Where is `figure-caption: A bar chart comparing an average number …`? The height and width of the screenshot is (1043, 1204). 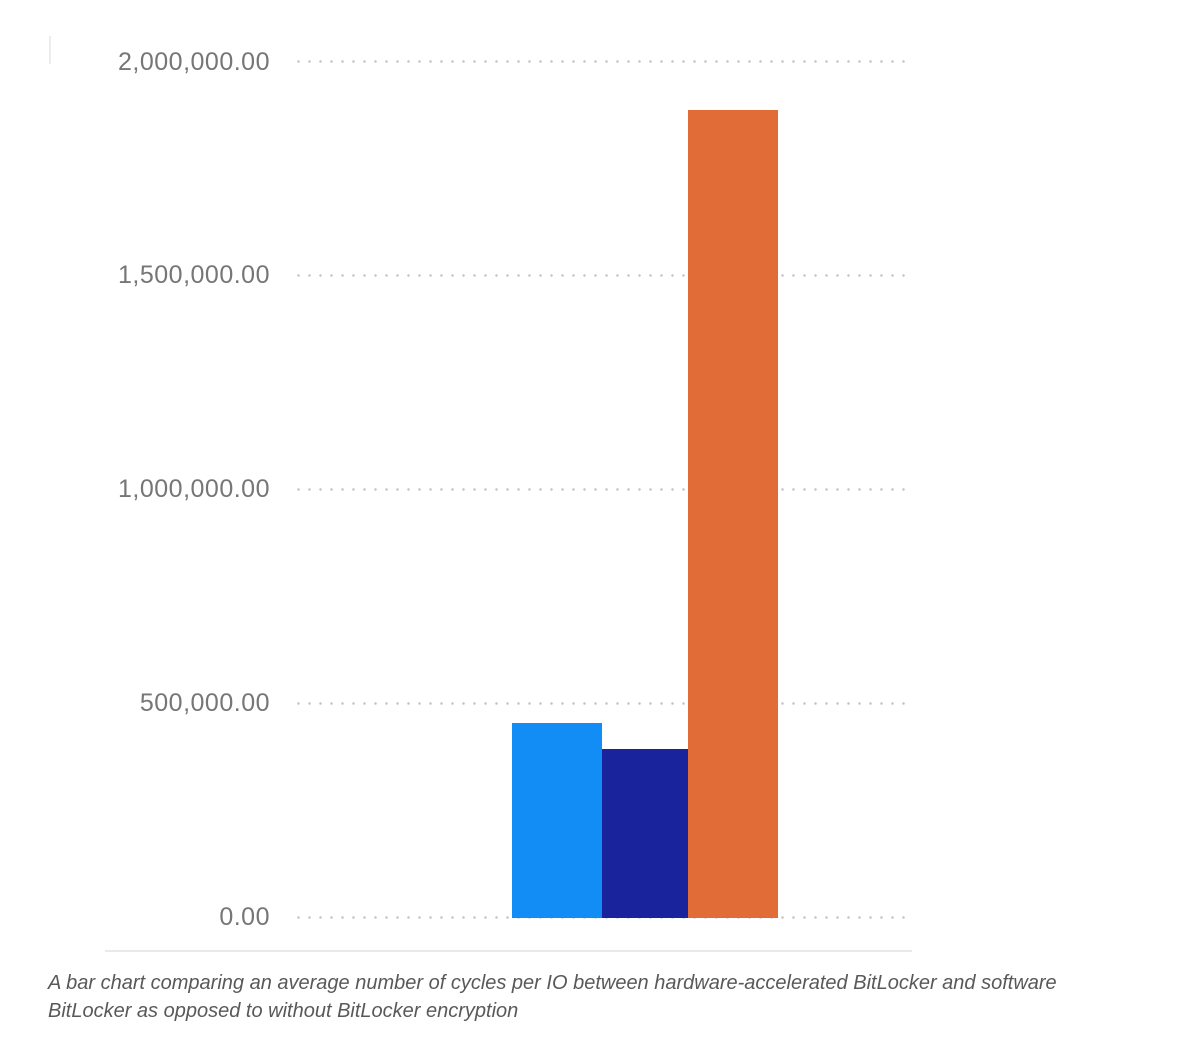 figure-caption: A bar chart comparing an average number … is located at coordinates (608, 997).